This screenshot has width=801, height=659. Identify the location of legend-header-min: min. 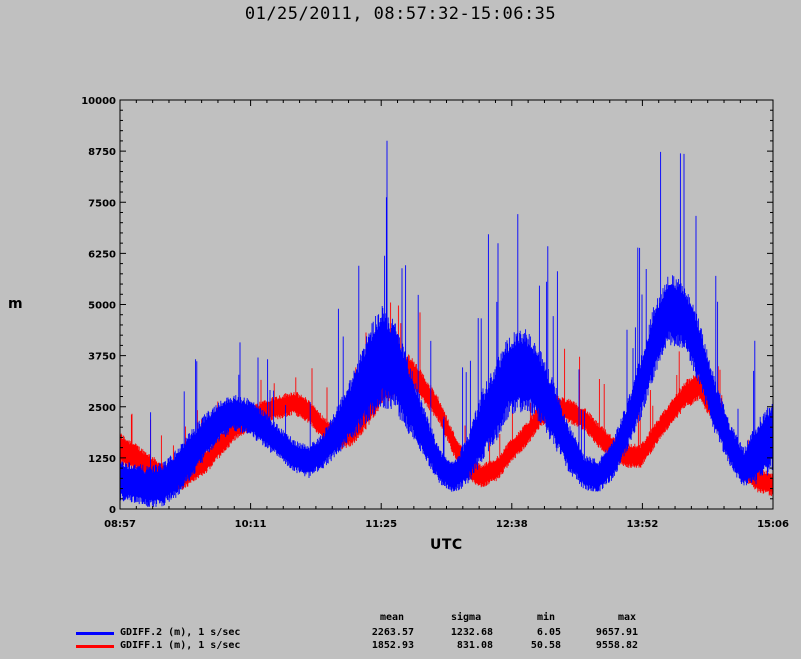
(546, 617).